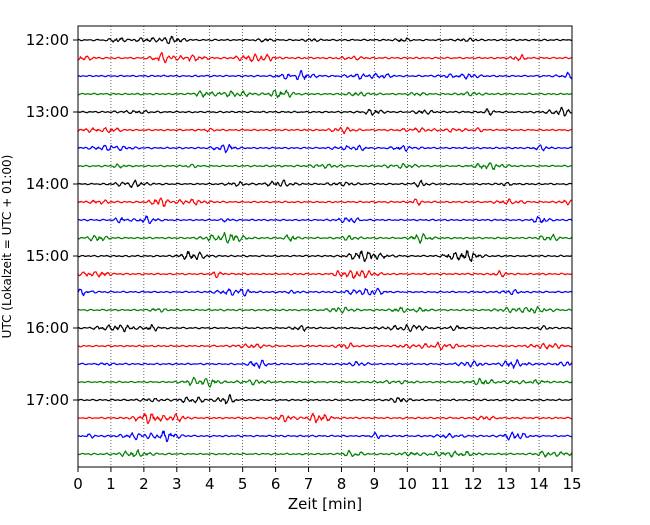  Describe the element at coordinates (375, 484) in the screenshot. I see `x-tick-label: 9` at that location.